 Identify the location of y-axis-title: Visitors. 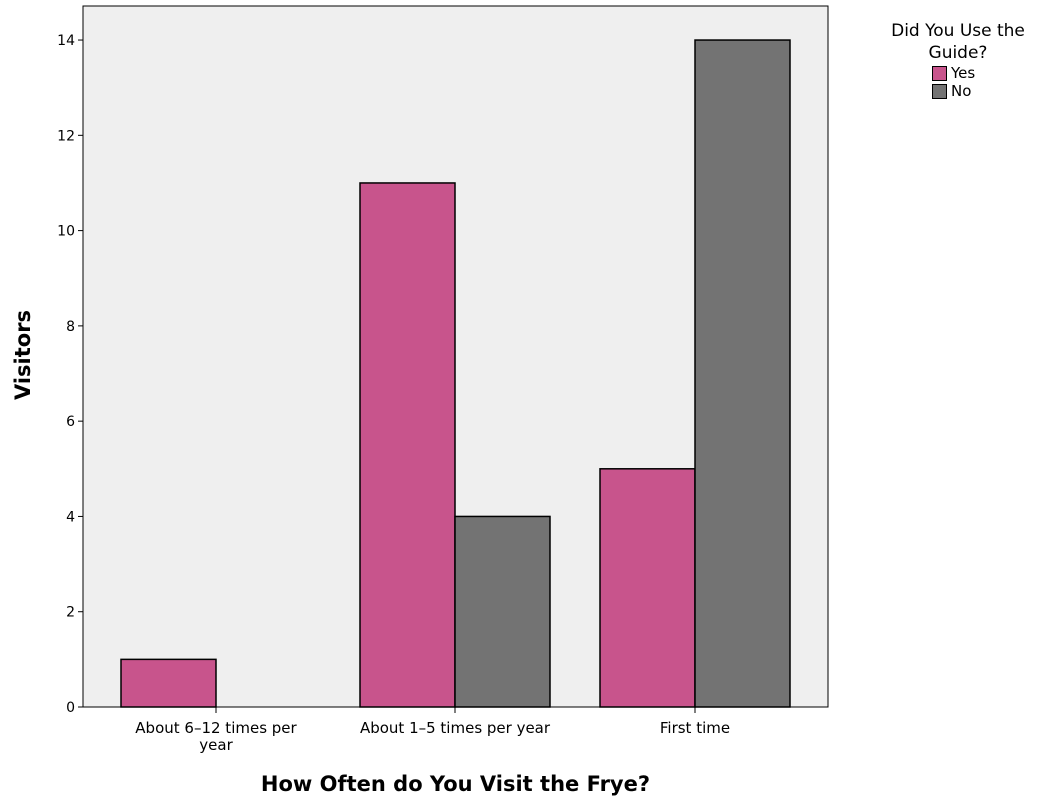
(23, 355).